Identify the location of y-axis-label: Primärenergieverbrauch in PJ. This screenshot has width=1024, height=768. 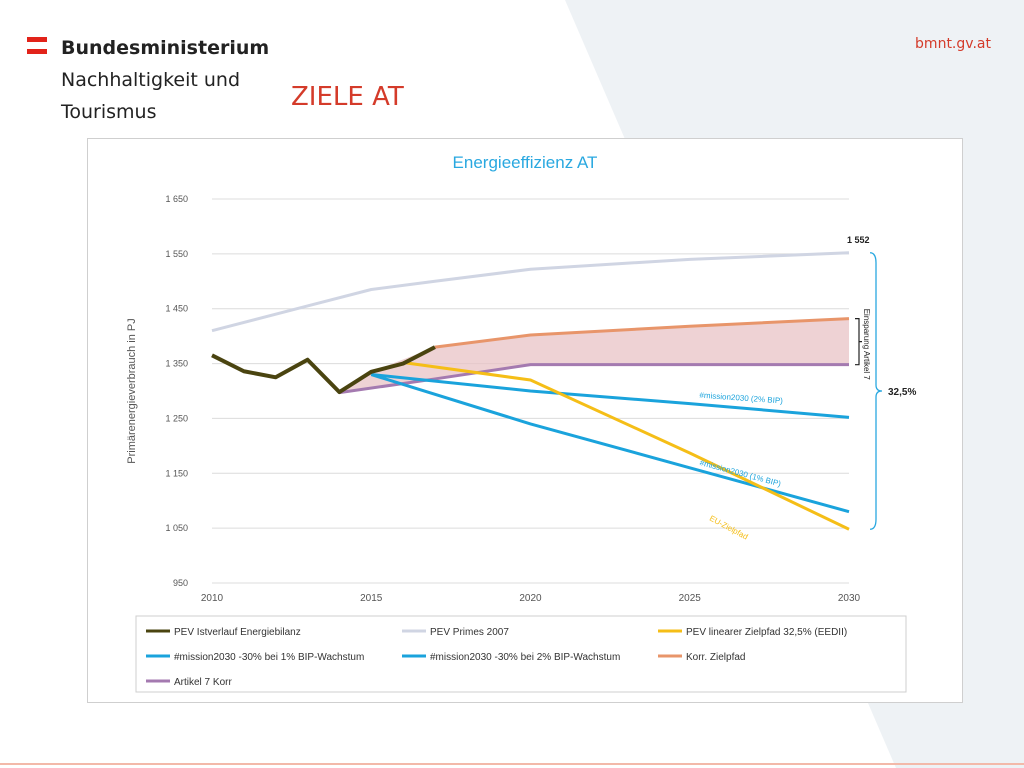
(132, 391).